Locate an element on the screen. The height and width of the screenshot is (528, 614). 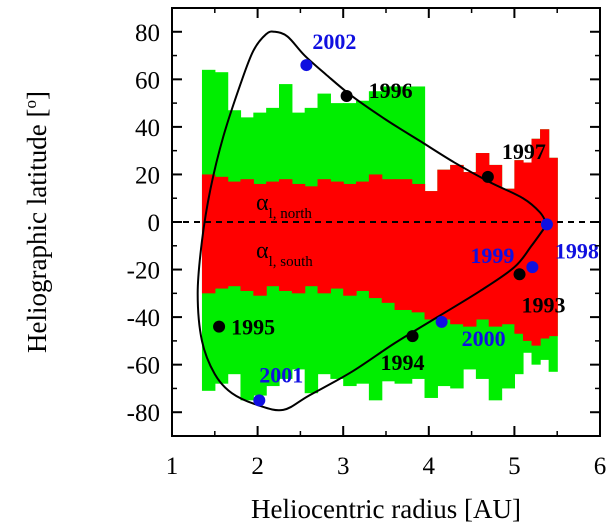
alpha-north-sub: l, north is located at coordinates (291, 214).